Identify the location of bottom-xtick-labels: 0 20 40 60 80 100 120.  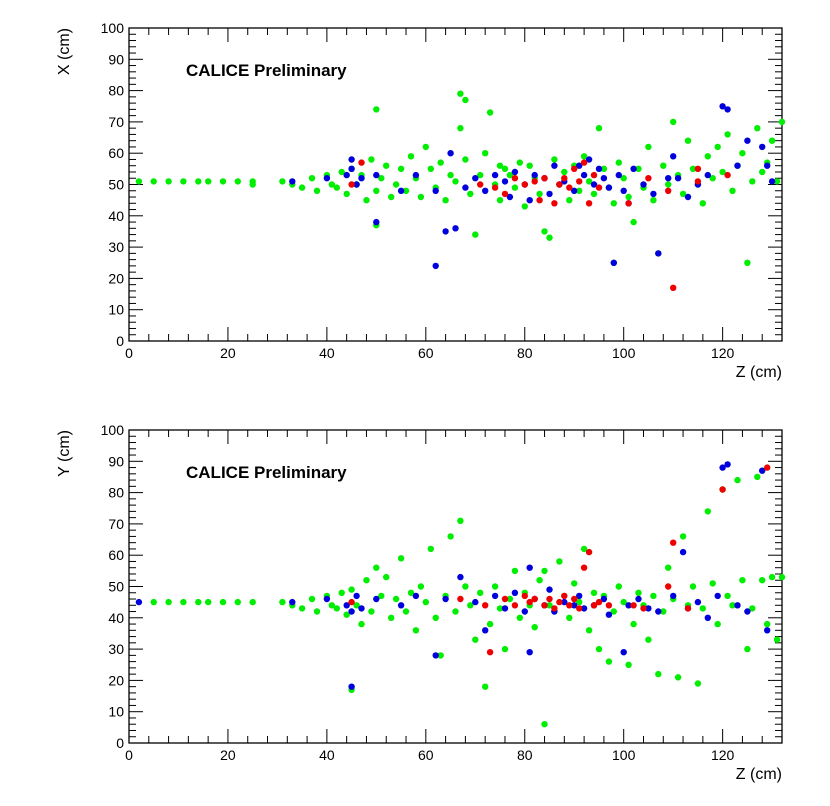
(429, 755).